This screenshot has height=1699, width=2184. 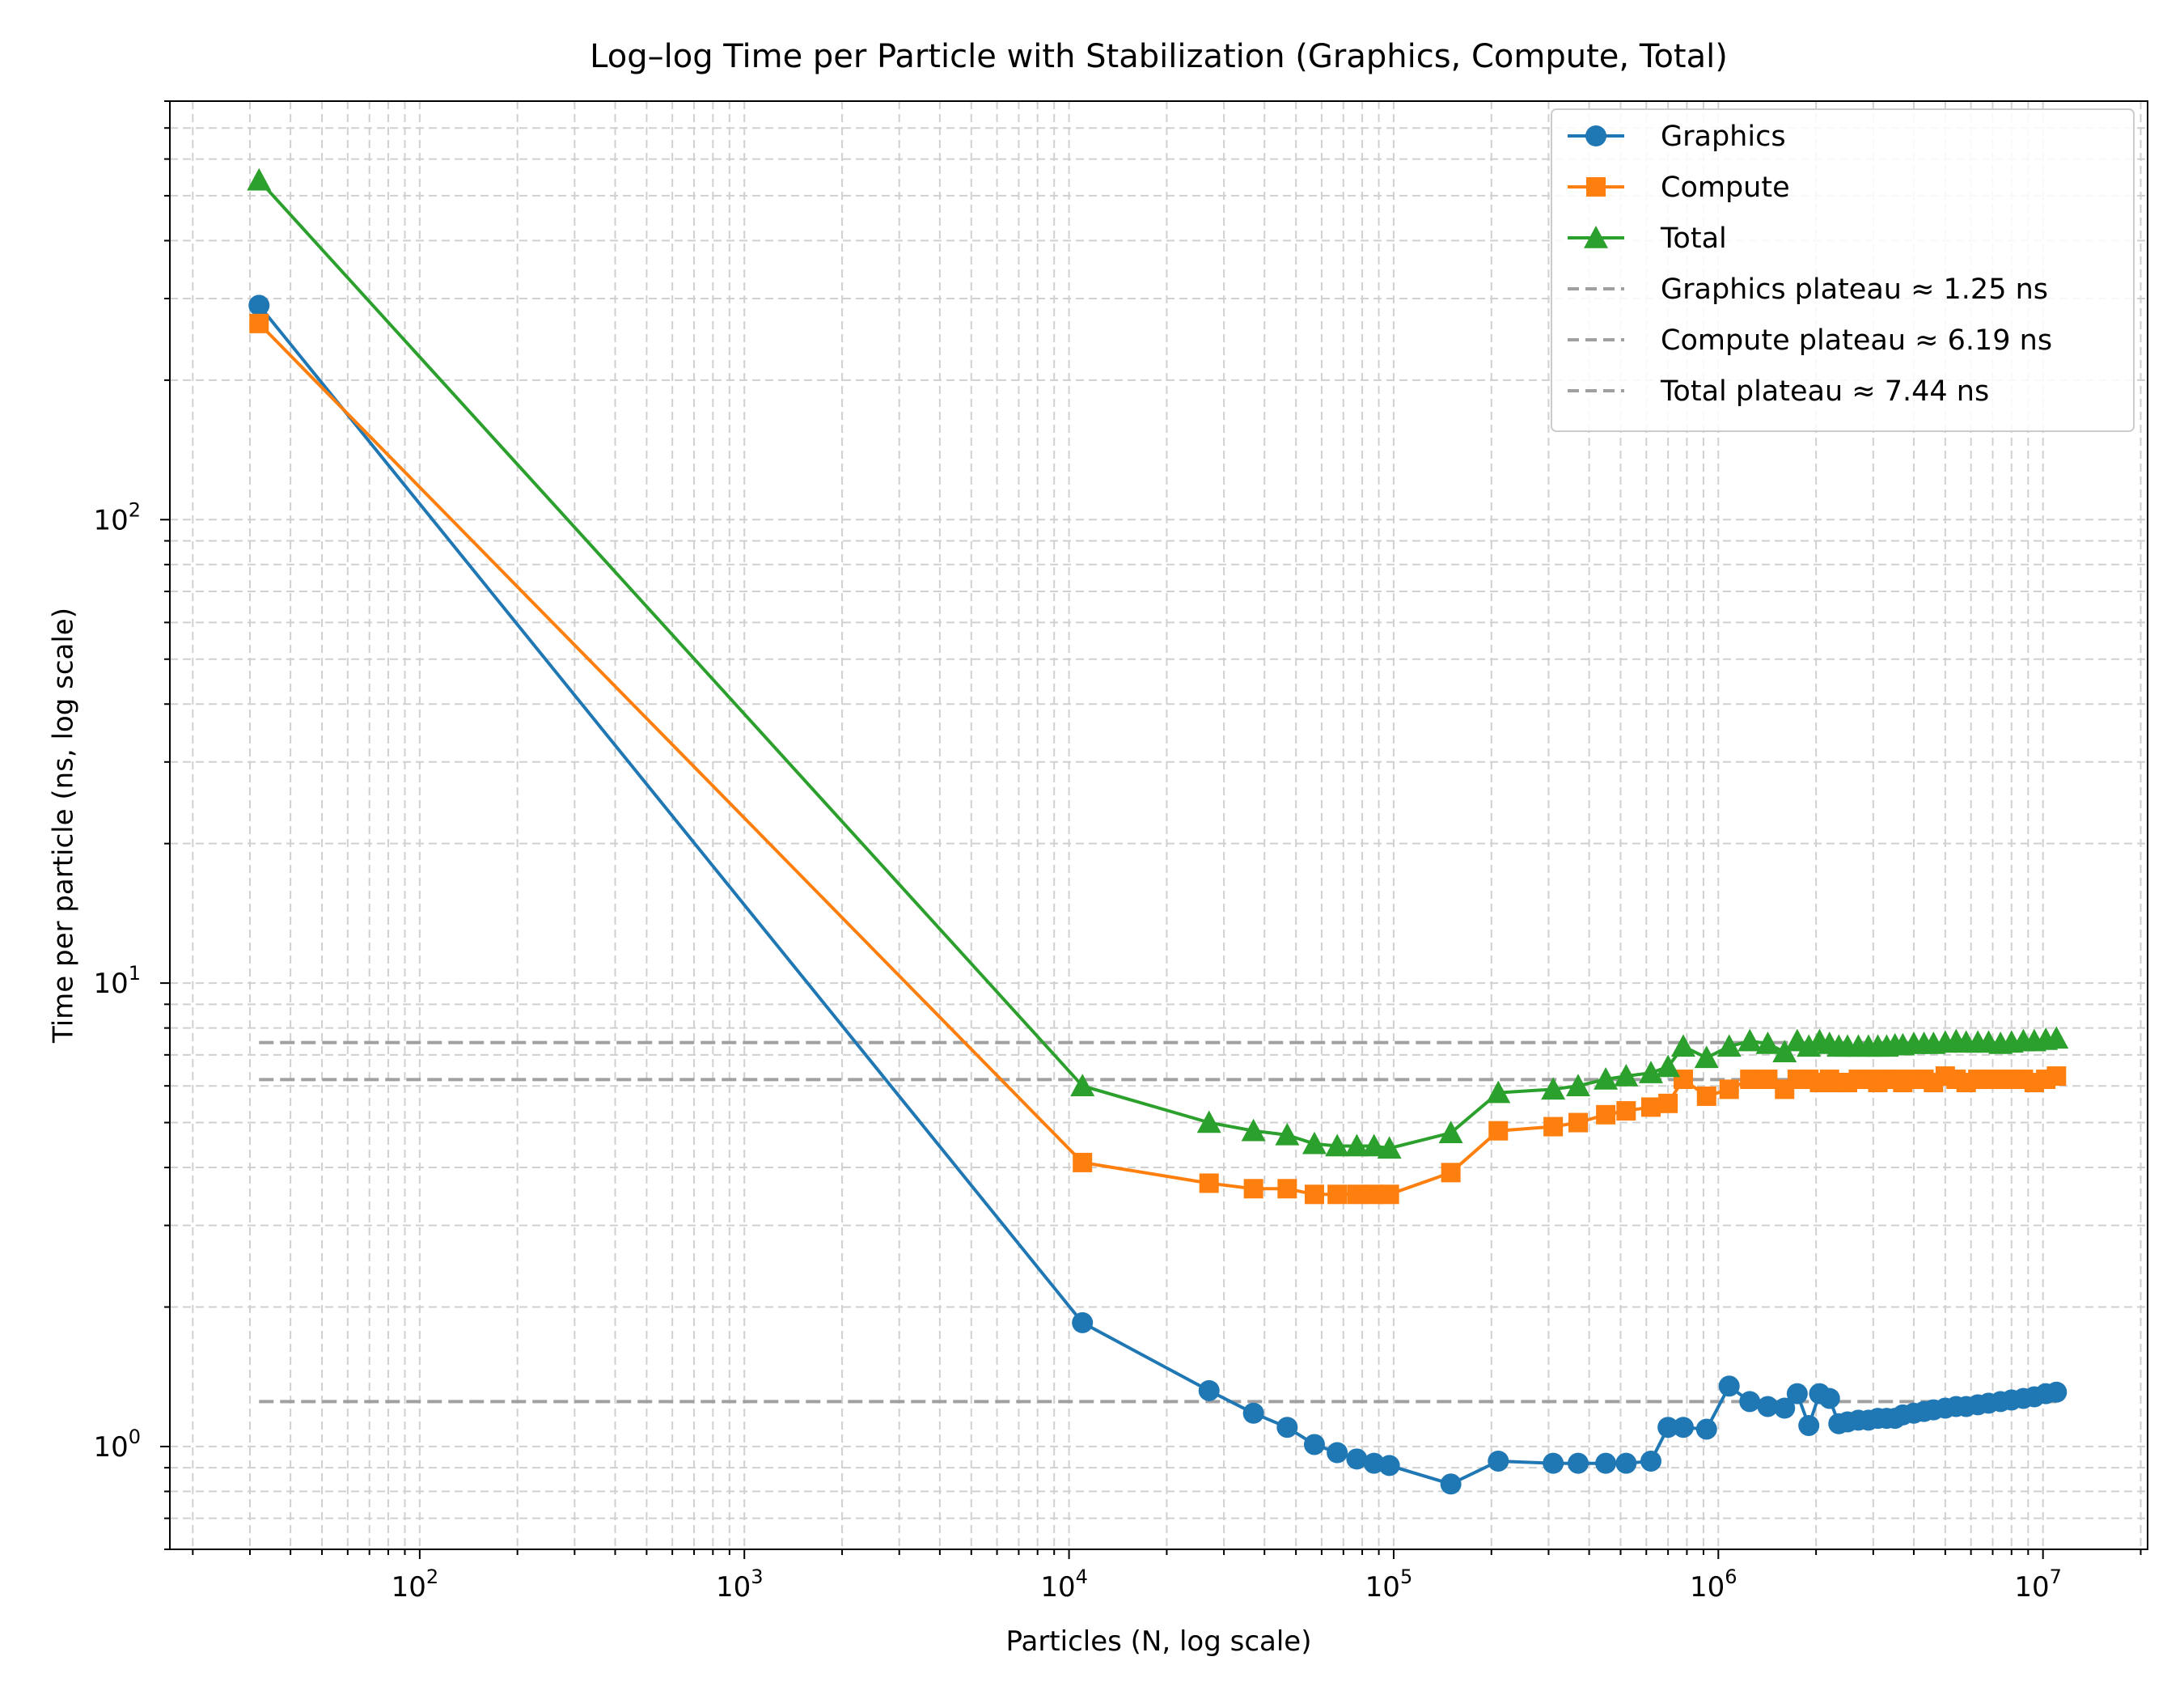 I want to click on legend-label: Total, so click(x=1694, y=238).